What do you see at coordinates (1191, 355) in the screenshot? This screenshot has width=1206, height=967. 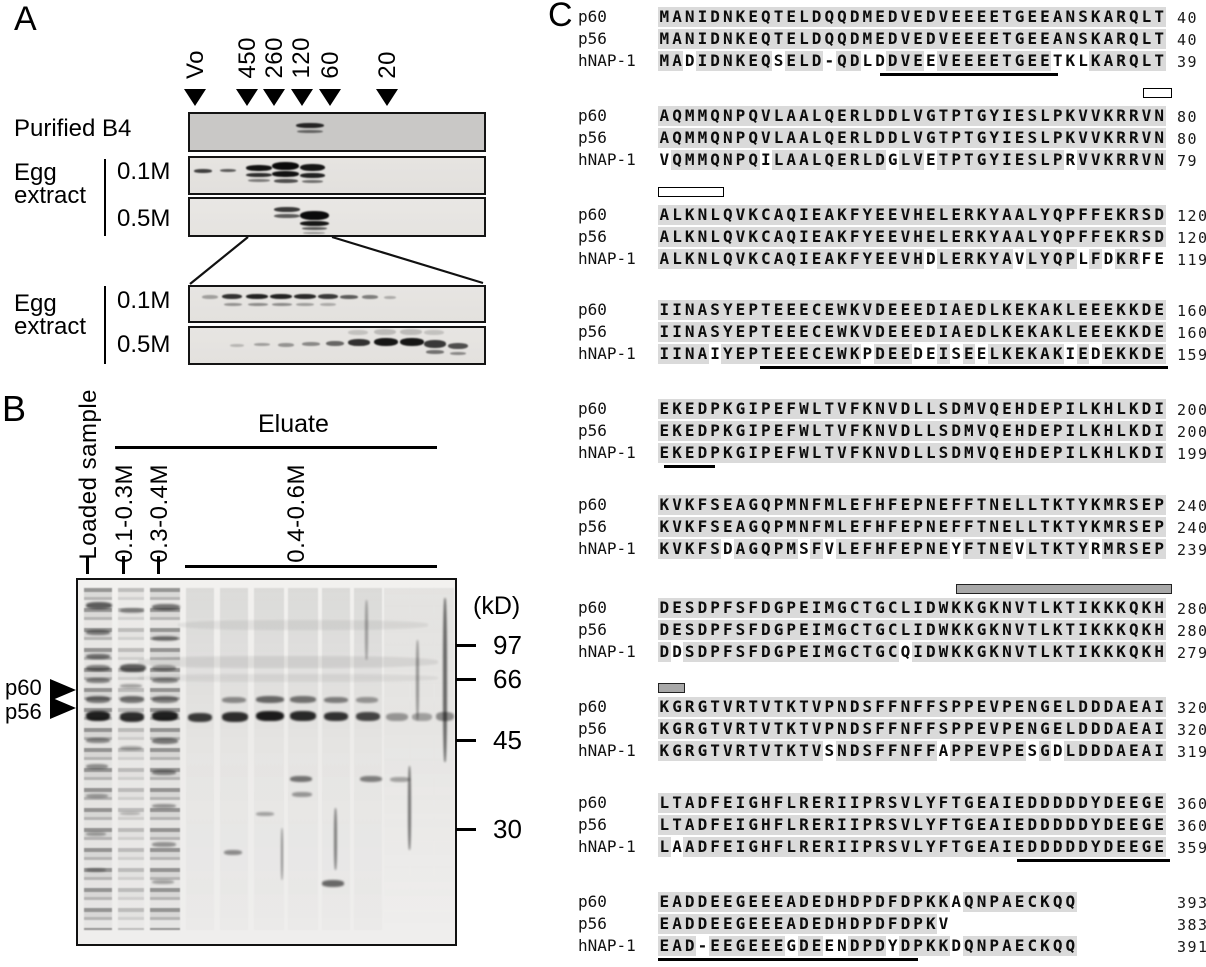 I see `residue-number: 159` at bounding box center [1191, 355].